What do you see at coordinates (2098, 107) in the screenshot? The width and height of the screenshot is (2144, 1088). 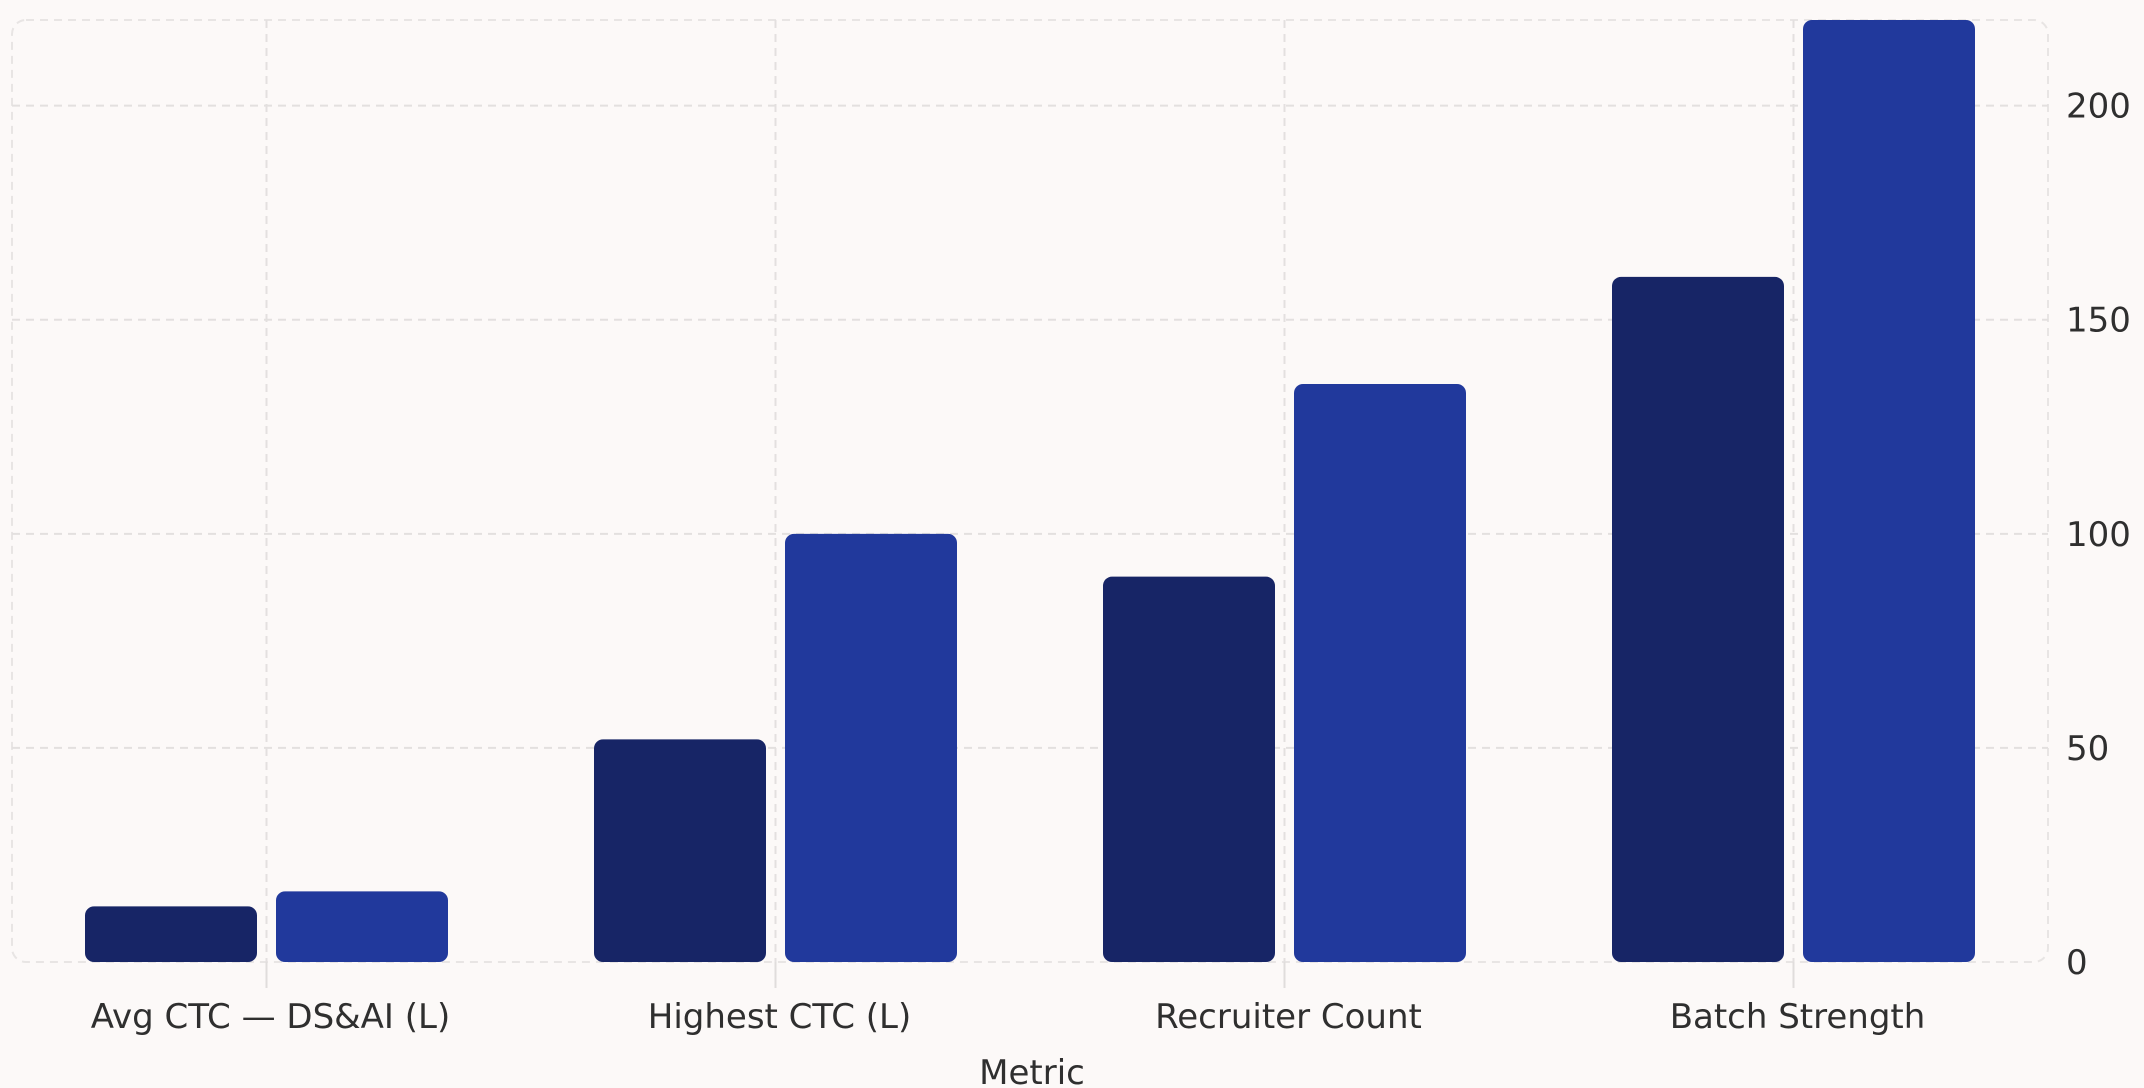 I see `y-tick-label: 200` at bounding box center [2098, 107].